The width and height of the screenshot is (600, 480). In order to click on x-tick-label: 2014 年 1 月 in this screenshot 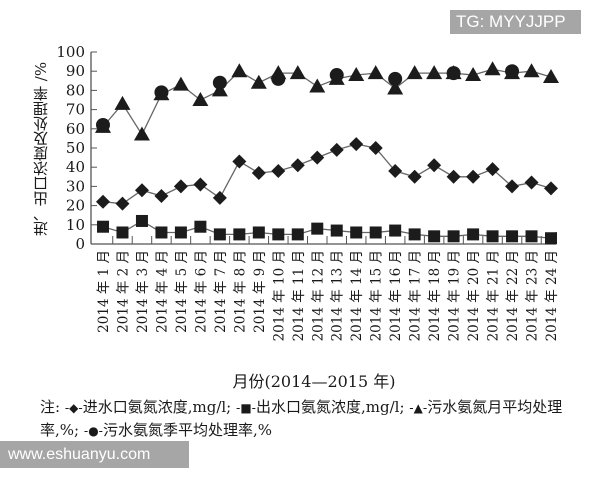, I will do `click(104, 291)`.